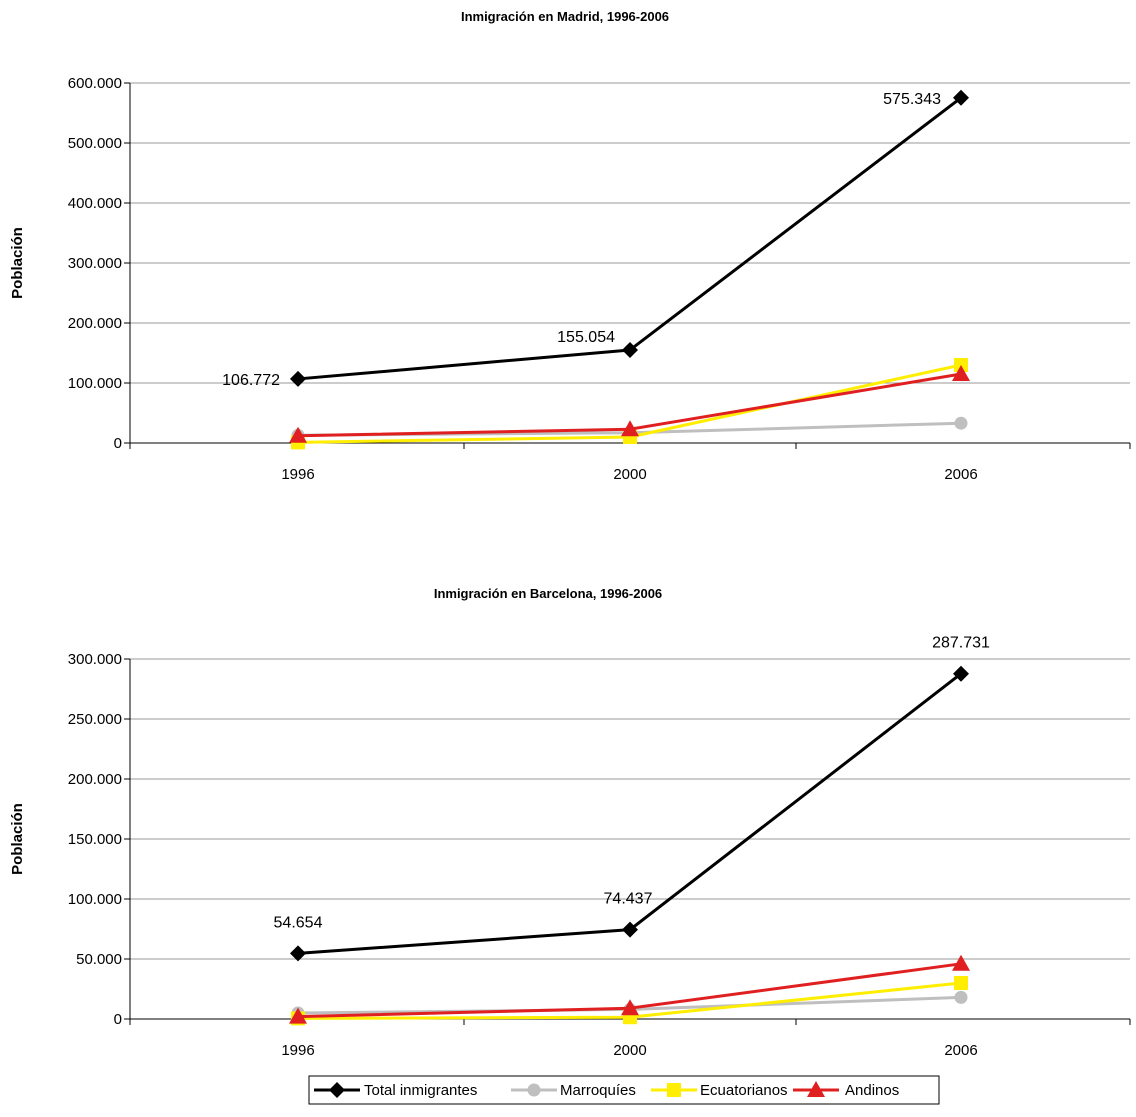 This screenshot has width=1136, height=1117. What do you see at coordinates (95, 203) in the screenshot?
I see `y-tick-label: 400.000` at bounding box center [95, 203].